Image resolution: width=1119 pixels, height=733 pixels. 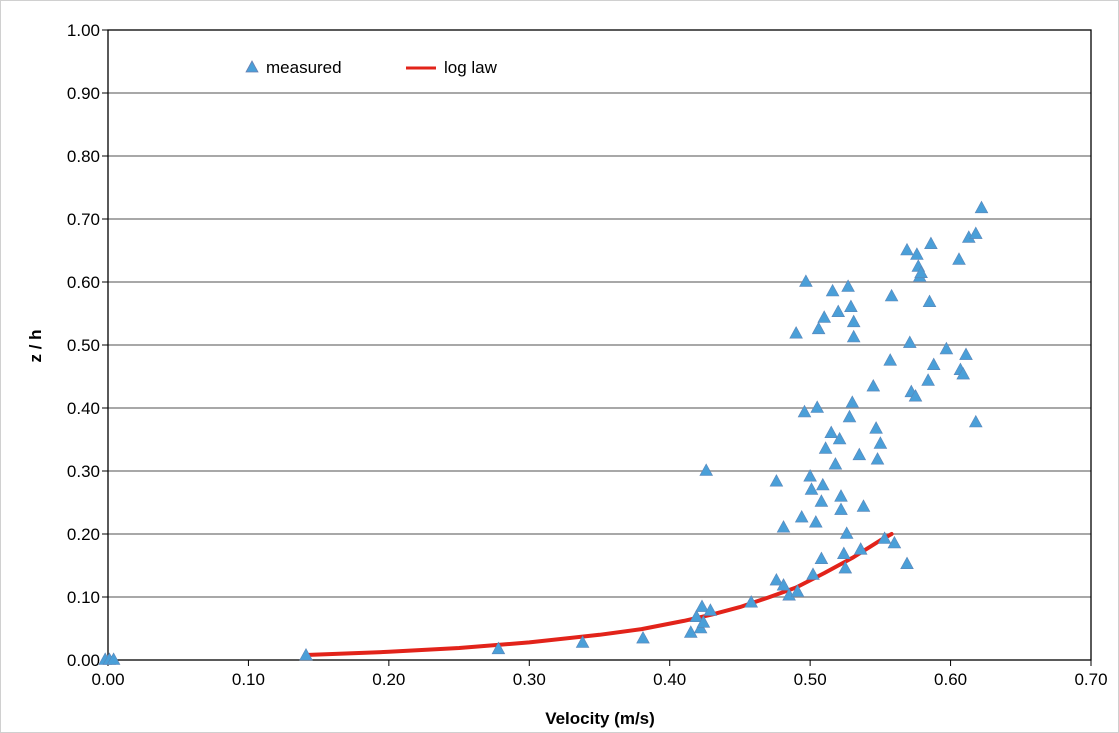 I want to click on x-tick-label: 0.40, so click(x=669, y=679).